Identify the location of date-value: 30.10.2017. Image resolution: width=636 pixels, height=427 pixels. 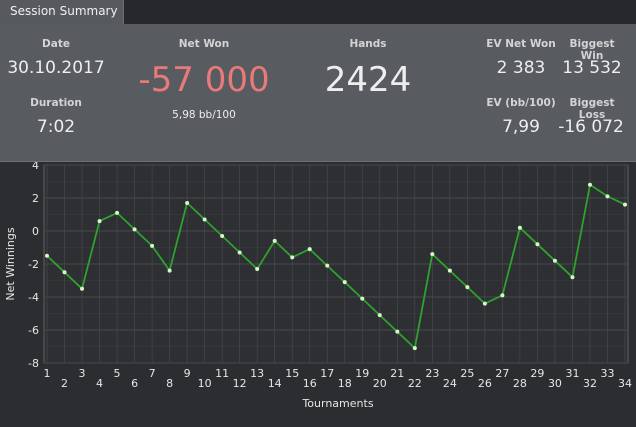
(56, 68).